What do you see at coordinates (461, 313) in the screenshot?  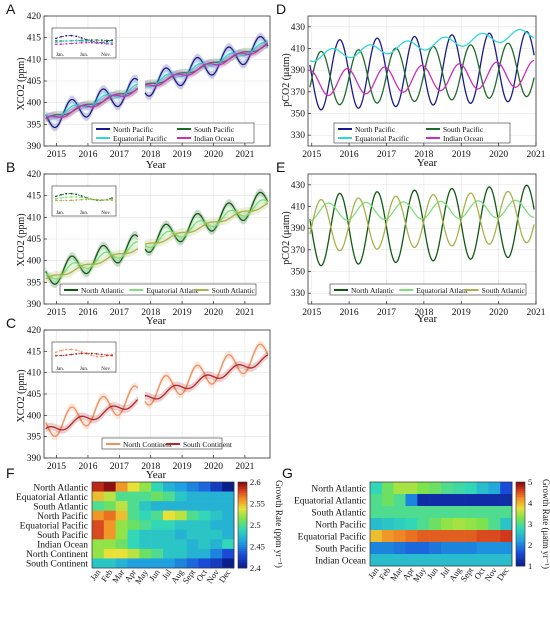 I see `x-tick-label: 2019` at bounding box center [461, 313].